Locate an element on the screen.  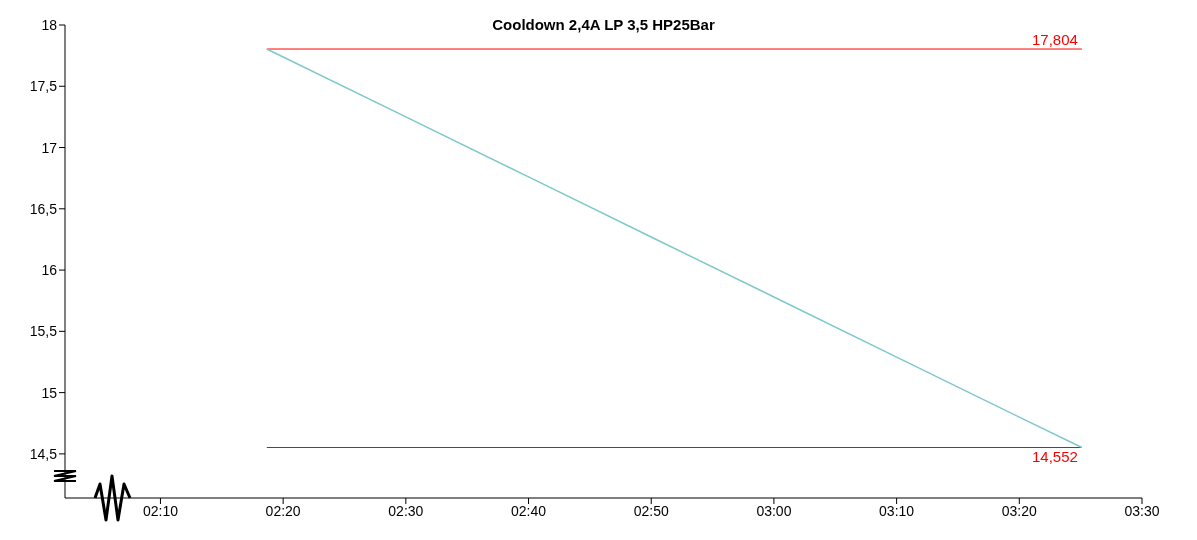
x-tick-label: 02:10 is located at coordinates (160, 510).